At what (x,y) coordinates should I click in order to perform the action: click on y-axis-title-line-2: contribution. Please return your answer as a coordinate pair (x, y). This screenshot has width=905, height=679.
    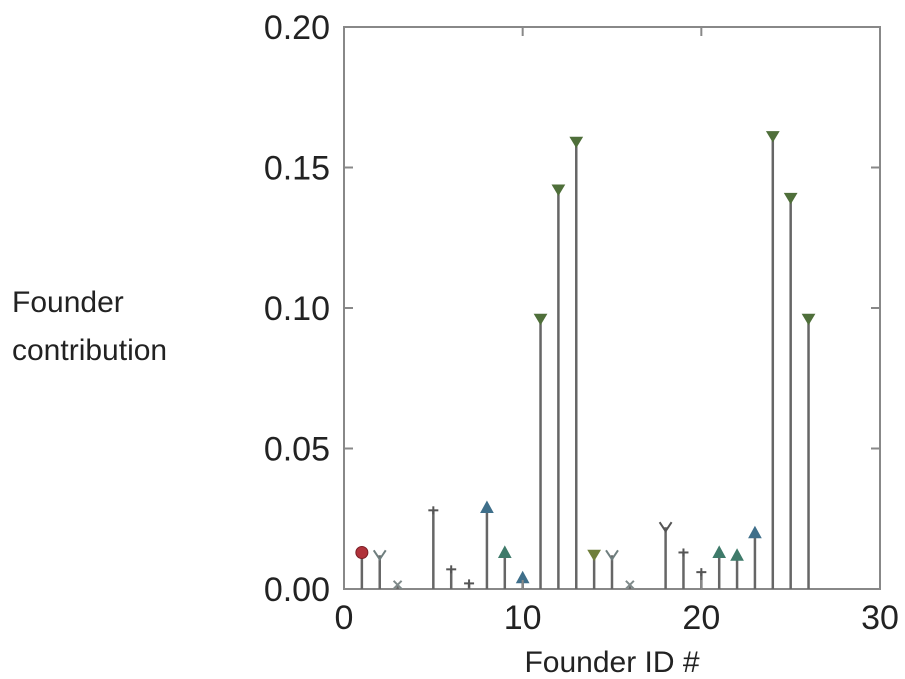
    Looking at the image, I should click on (89, 350).